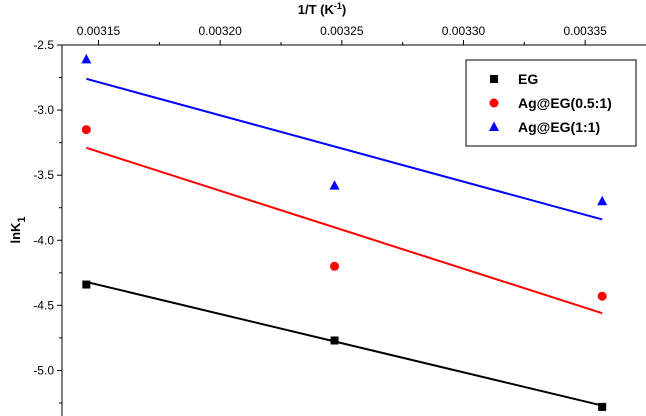  I want to click on legend-label-series-2: Ag@EG(0.5:1), so click(565, 103).